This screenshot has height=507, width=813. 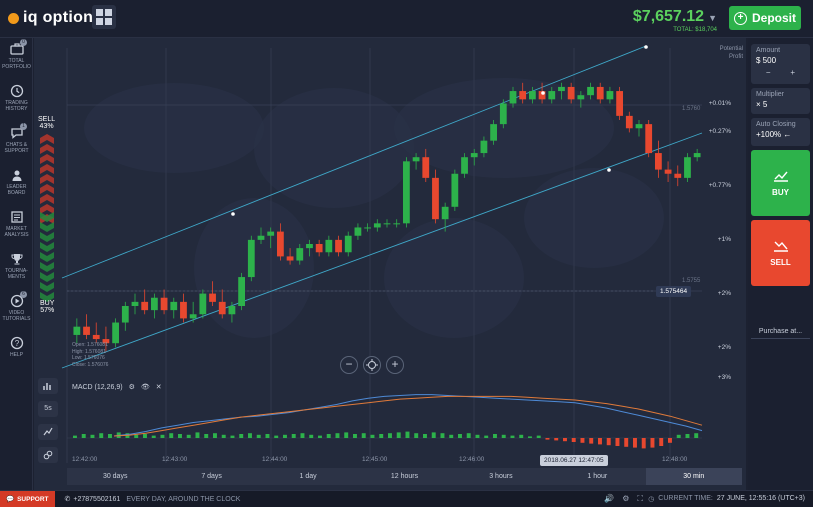 I want to click on sidebar-item-help: ? HELP, so click(x=16, y=347).